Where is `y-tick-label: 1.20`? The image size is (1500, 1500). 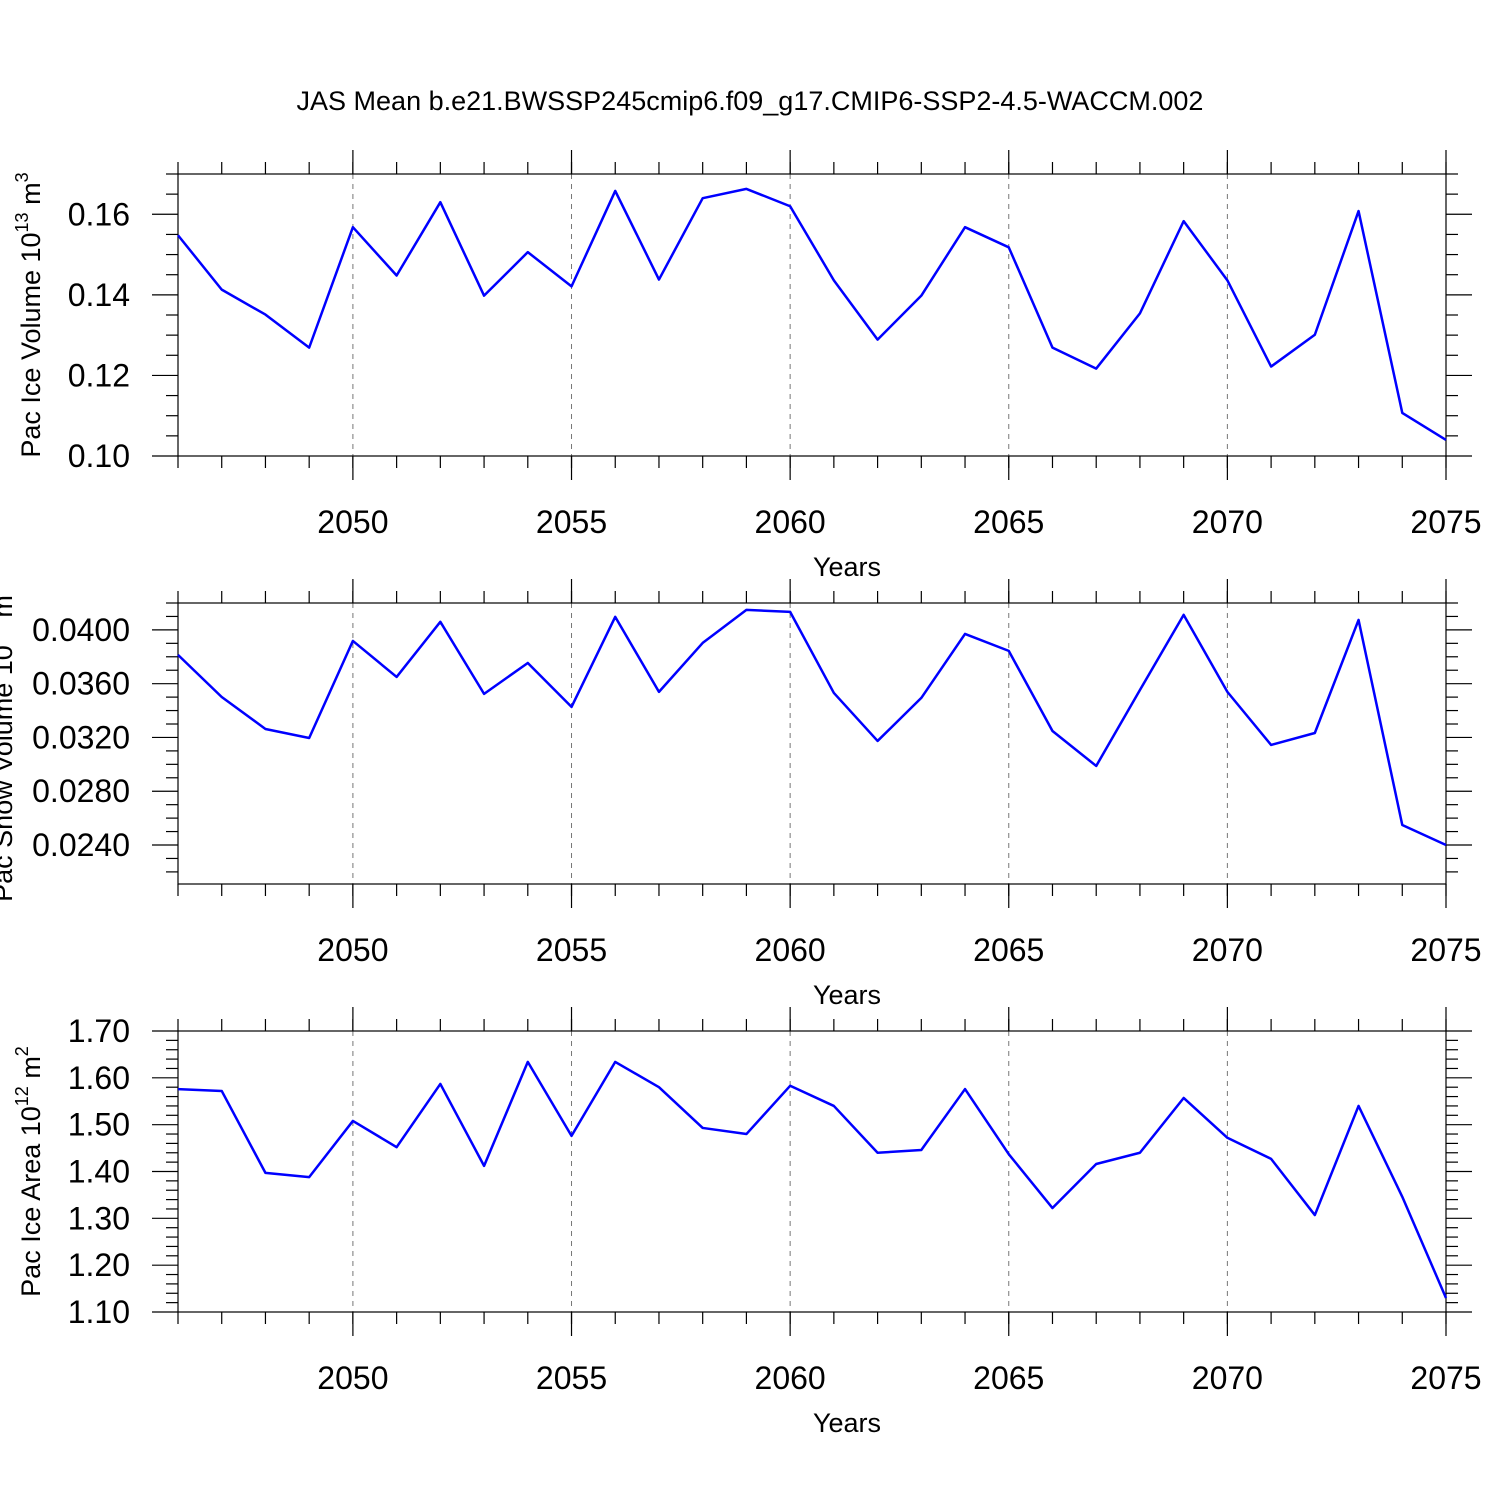
y-tick-label: 1.20 is located at coordinates (99, 1265).